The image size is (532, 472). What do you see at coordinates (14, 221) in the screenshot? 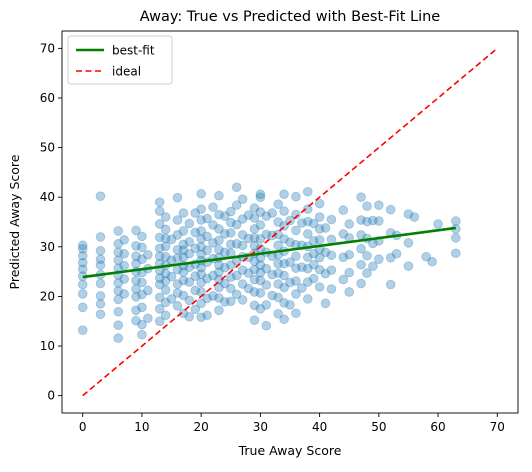
I see `y-axis-label: Predicted Away Score` at bounding box center [14, 221].